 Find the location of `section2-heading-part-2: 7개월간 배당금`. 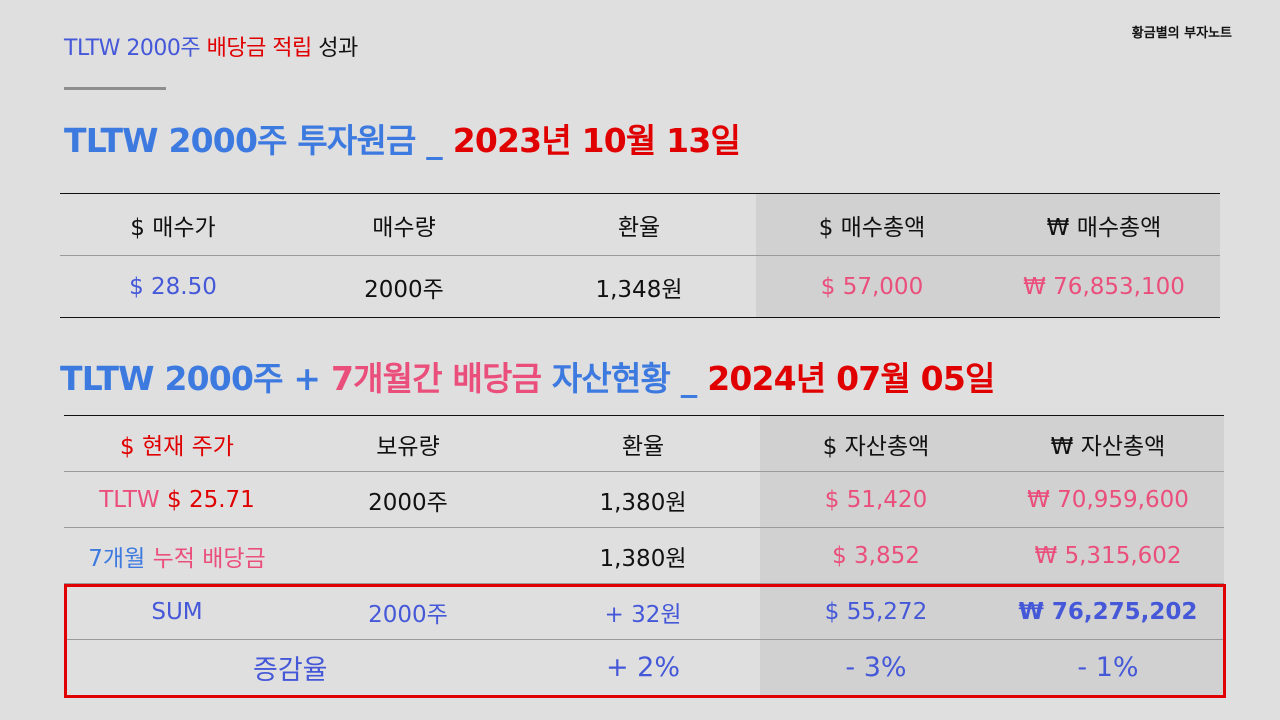

section2-heading-part-2: 7개월간 배당금 is located at coordinates (436, 378).